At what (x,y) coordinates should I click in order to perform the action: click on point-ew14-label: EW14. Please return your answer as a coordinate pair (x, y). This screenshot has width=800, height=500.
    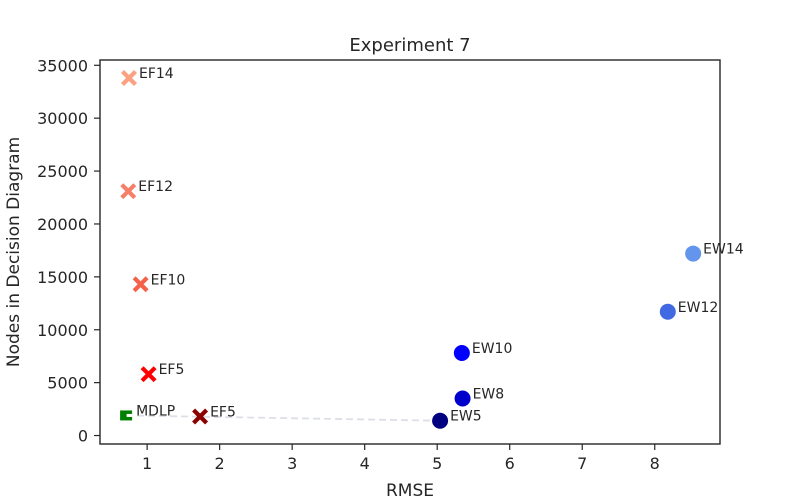
    Looking at the image, I should click on (723, 250).